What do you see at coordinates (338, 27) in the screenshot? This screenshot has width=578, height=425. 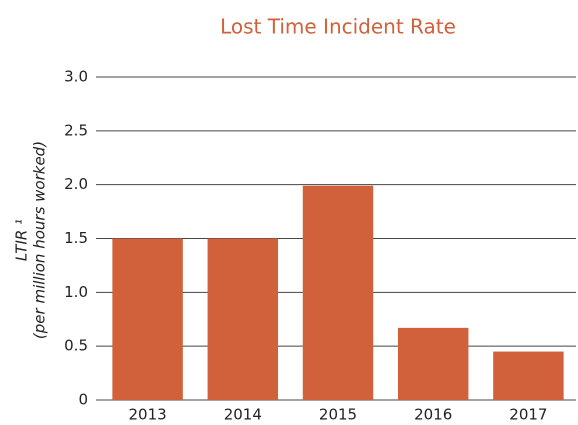 I see `chart-title: Lost Time Incident Rate` at bounding box center [338, 27].